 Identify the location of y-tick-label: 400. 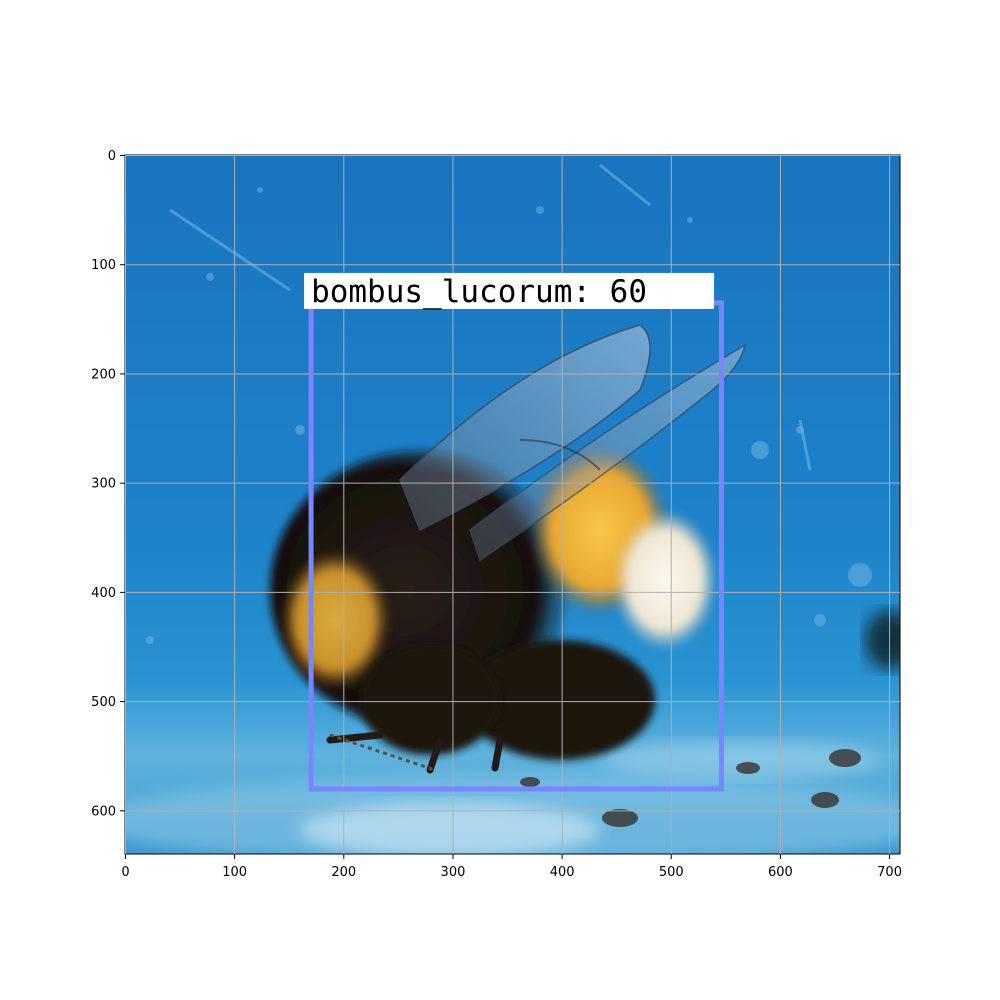
(103, 593).